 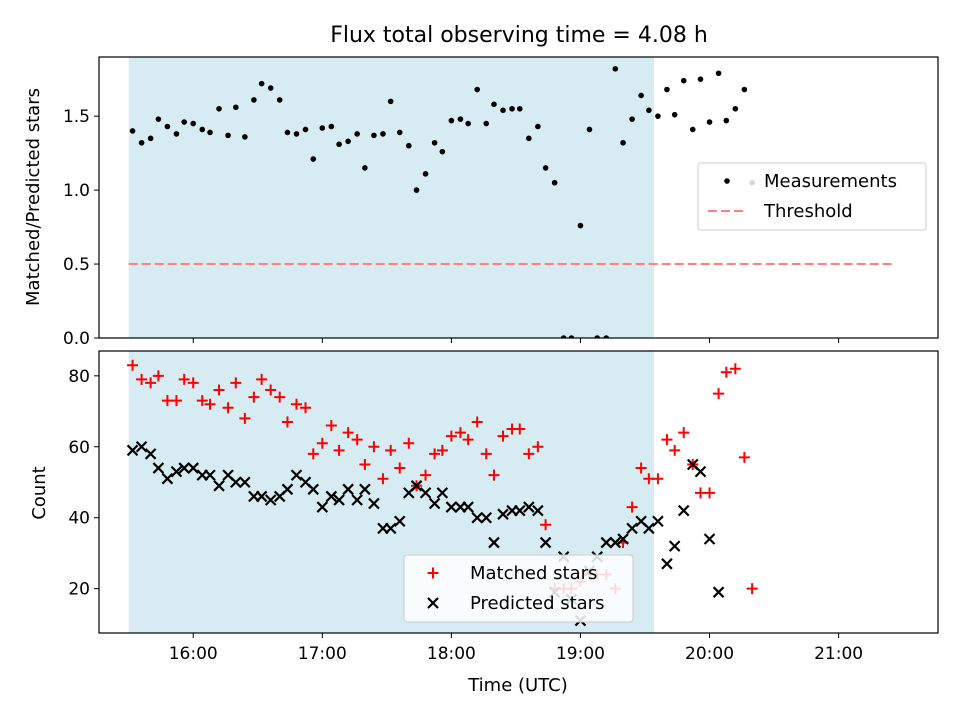 I want to click on legend-matched-marker, so click(x=433, y=573).